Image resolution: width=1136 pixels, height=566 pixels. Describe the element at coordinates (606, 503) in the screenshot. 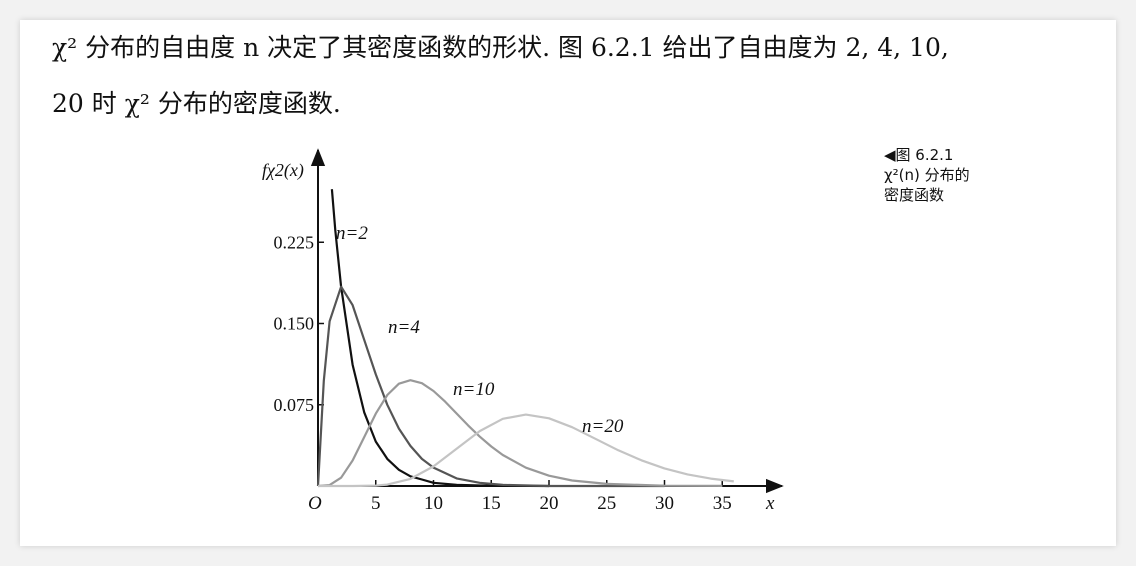

I see `x-tick-label: 25` at that location.